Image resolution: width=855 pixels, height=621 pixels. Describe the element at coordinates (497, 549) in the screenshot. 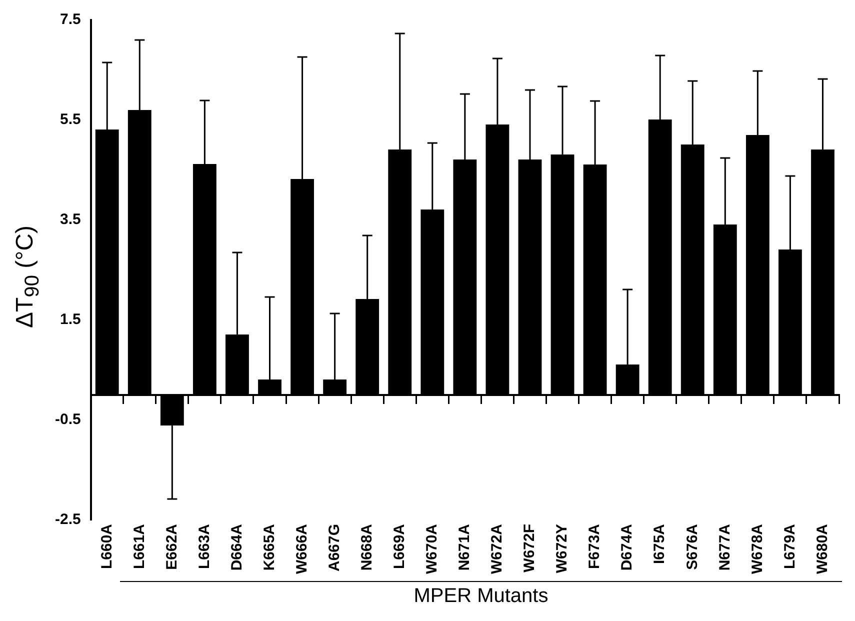

I see `x-tick-label: W672A` at that location.